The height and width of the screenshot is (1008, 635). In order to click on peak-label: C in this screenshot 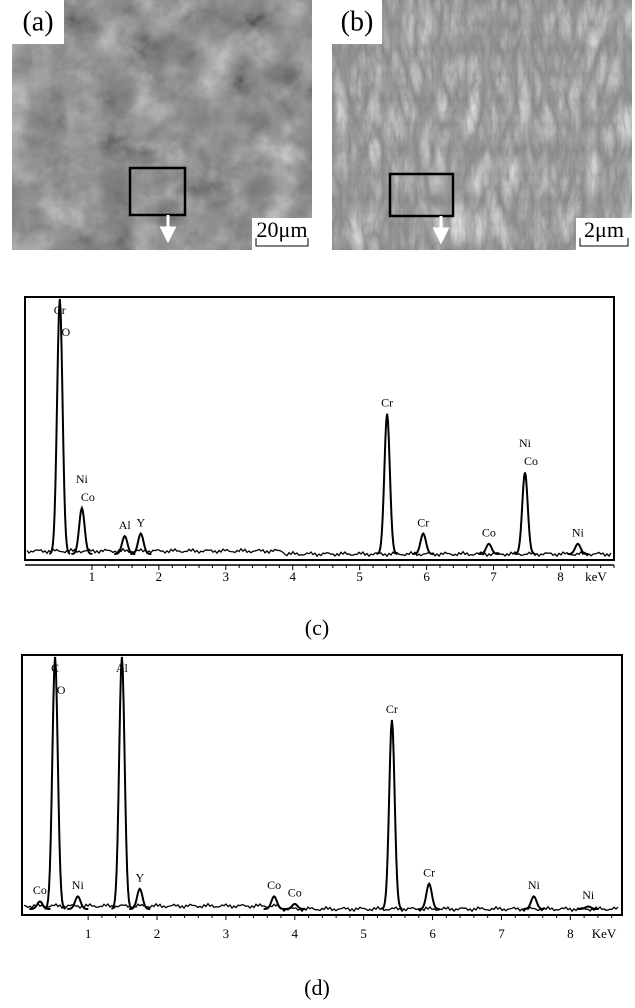, I will do `click(55, 668)`.